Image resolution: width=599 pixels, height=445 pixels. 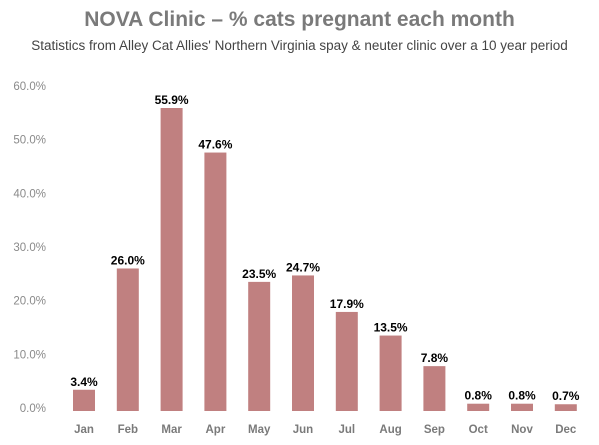 What do you see at coordinates (522, 430) in the screenshot?
I see `x-tick-label-nov: Nov` at bounding box center [522, 430].